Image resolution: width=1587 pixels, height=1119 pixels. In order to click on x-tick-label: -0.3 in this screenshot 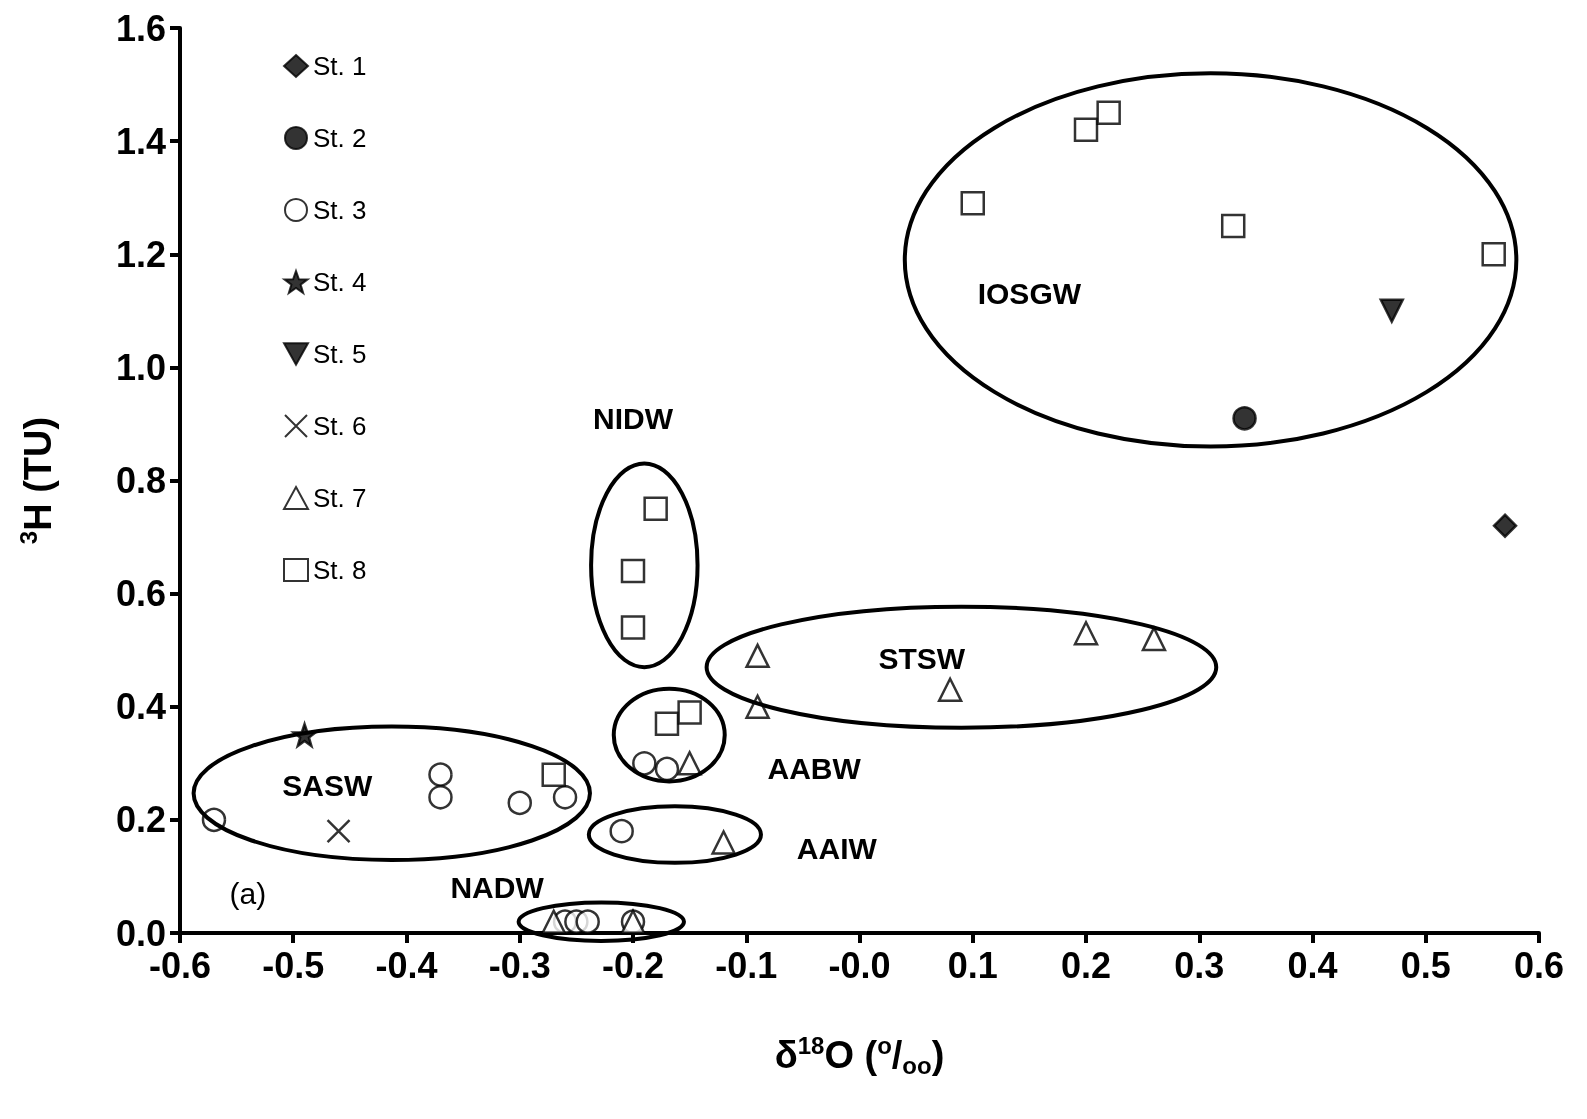, I will do `click(519, 965)`.